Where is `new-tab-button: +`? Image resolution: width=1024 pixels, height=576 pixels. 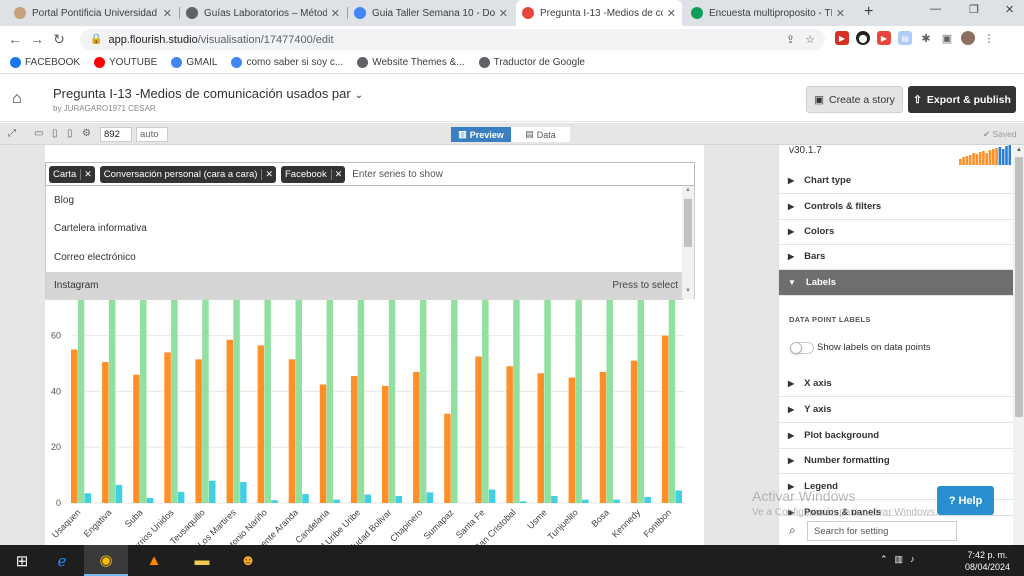
new-tab-button: + is located at coordinates (869, 11).